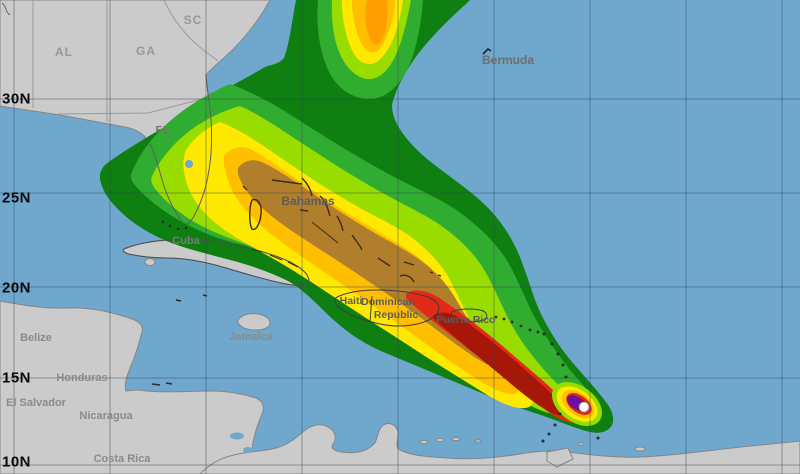 Image resolution: width=800 pixels, height=474 pixels. What do you see at coordinates (132, 387) in the screenshot?
I see `land-central-america` at bounding box center [132, 387].